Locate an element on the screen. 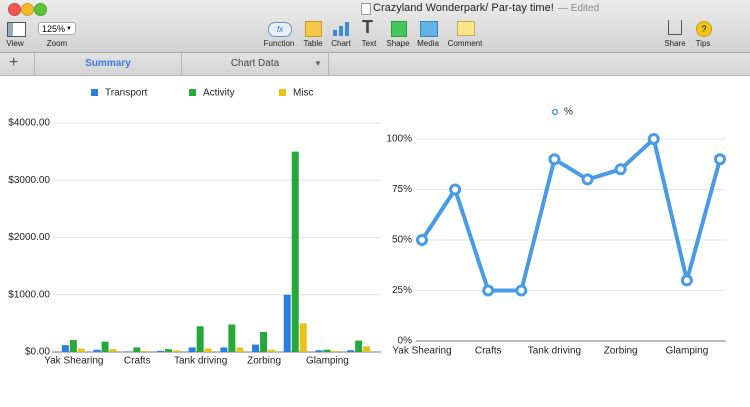 The image size is (750, 407). add-sheet-button: + is located at coordinates (14, 62).